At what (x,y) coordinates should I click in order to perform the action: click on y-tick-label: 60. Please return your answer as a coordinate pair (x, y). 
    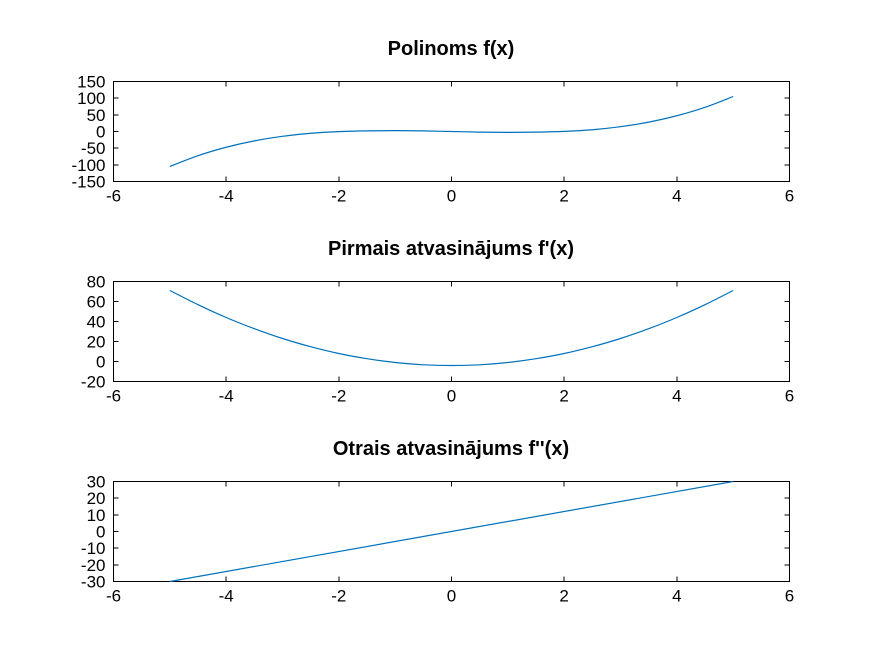
    Looking at the image, I should click on (96, 302).